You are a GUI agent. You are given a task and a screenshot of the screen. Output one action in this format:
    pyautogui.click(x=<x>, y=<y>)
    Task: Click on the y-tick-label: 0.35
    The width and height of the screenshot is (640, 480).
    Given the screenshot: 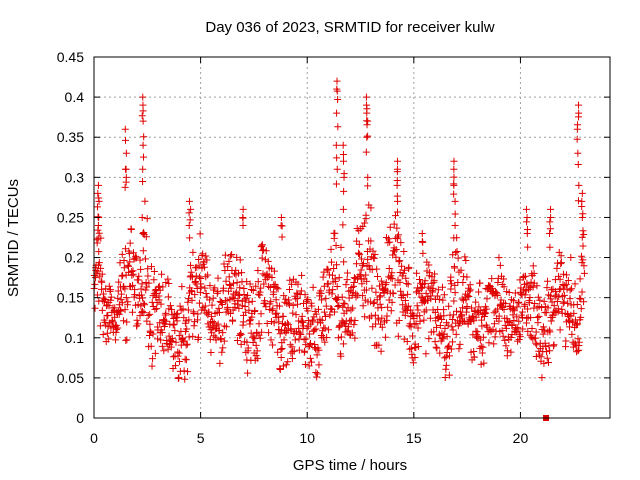 What is the action you would take?
    pyautogui.click(x=70, y=137)
    